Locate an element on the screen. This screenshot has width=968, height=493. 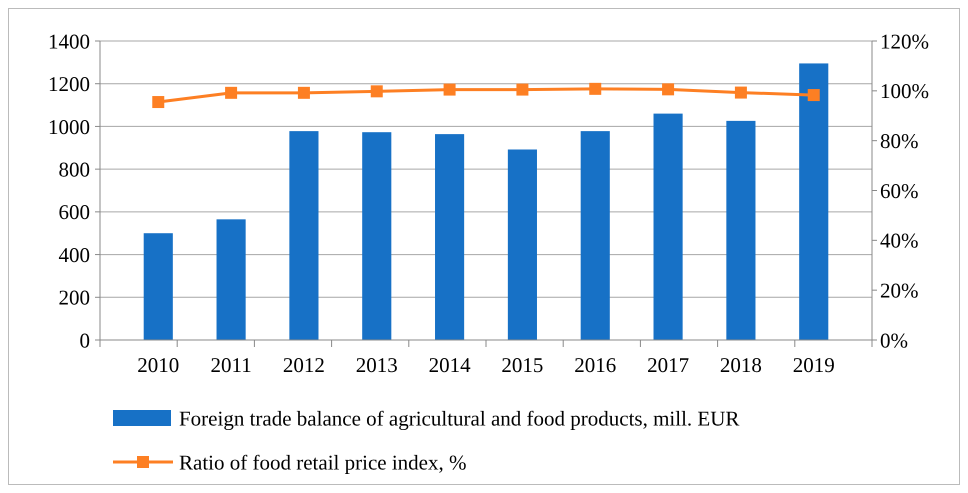
y-tick-label: 600 is located at coordinates (74, 212).